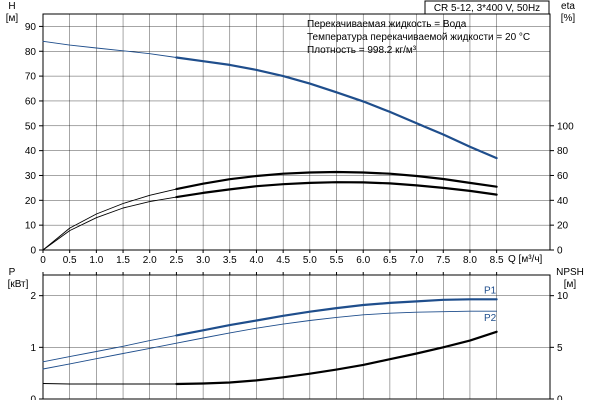  Describe the element at coordinates (443, 260) in the screenshot. I see `x-tick-label: 7.5` at that location.